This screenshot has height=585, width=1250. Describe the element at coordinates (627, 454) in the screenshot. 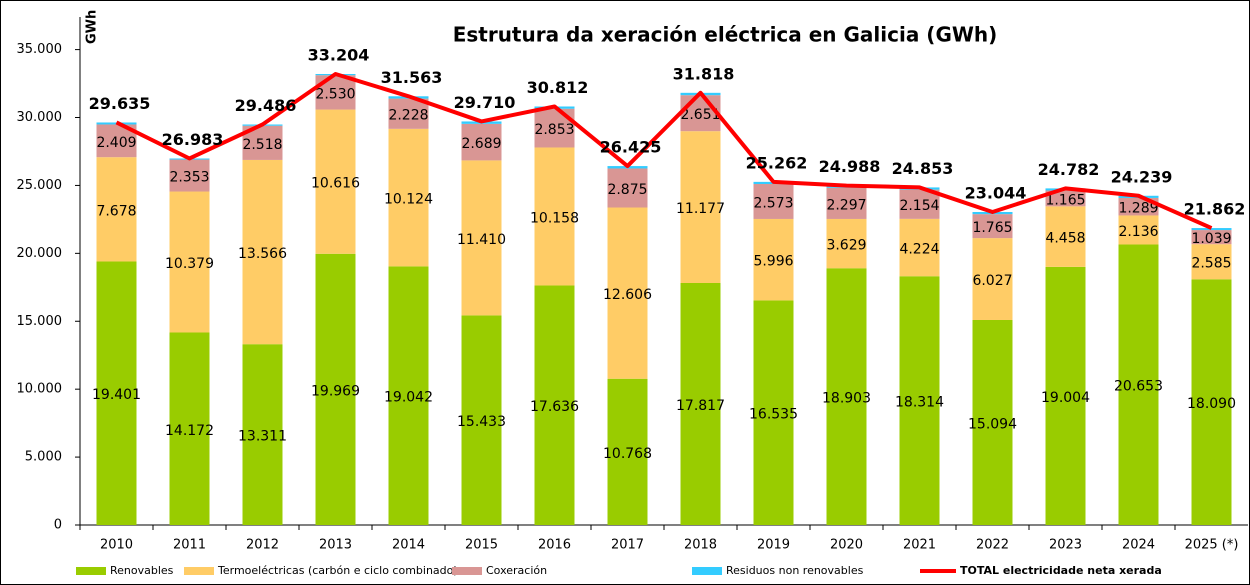

I see `data-label: 10.768` at that location.